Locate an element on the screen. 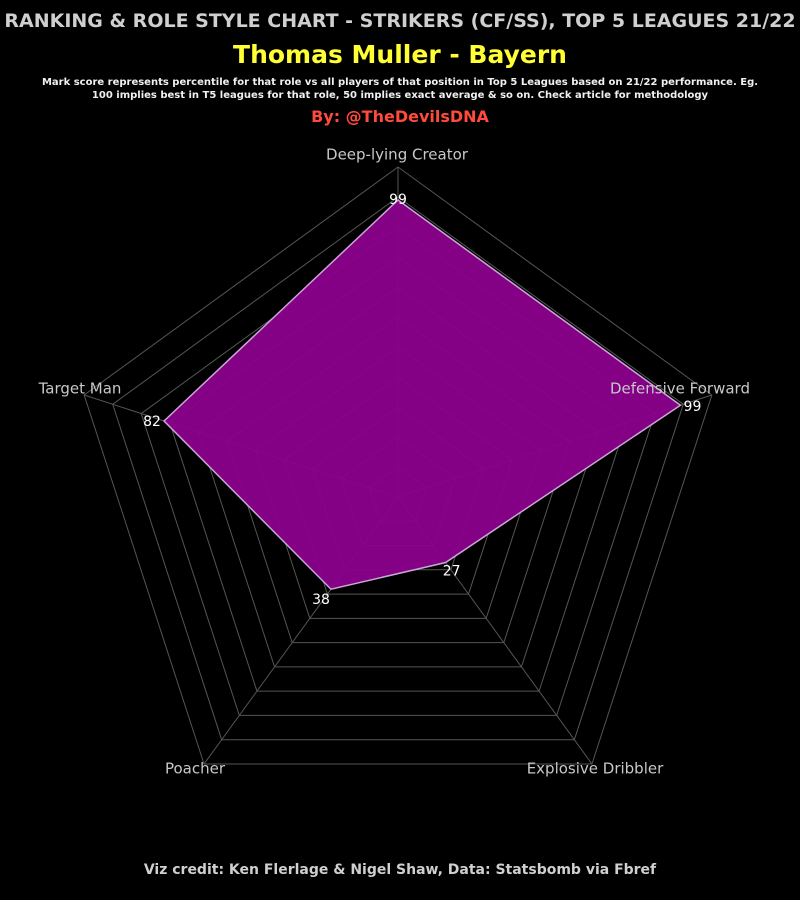 This screenshot has width=800, height=900. axis-label: Target Man is located at coordinates (80, 389).